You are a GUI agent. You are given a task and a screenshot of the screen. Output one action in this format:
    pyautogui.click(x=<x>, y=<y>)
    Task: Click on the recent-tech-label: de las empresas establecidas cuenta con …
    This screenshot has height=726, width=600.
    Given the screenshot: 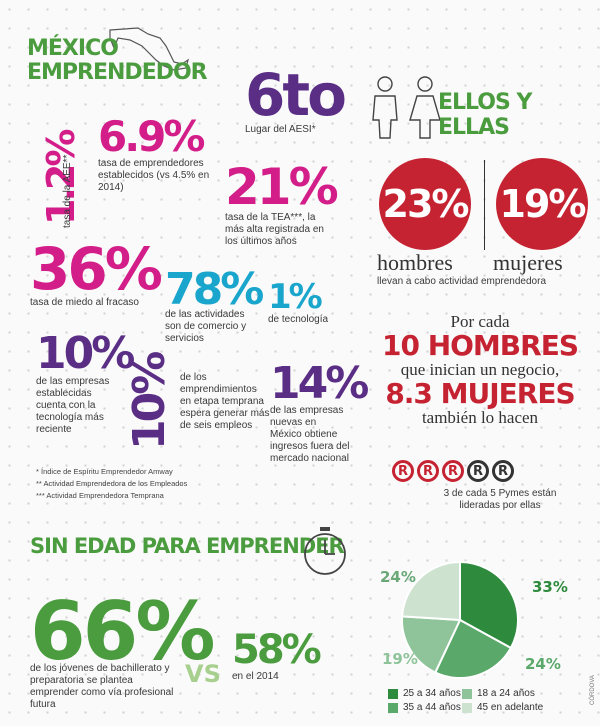 What is the action you would take?
    pyautogui.click(x=73, y=405)
    